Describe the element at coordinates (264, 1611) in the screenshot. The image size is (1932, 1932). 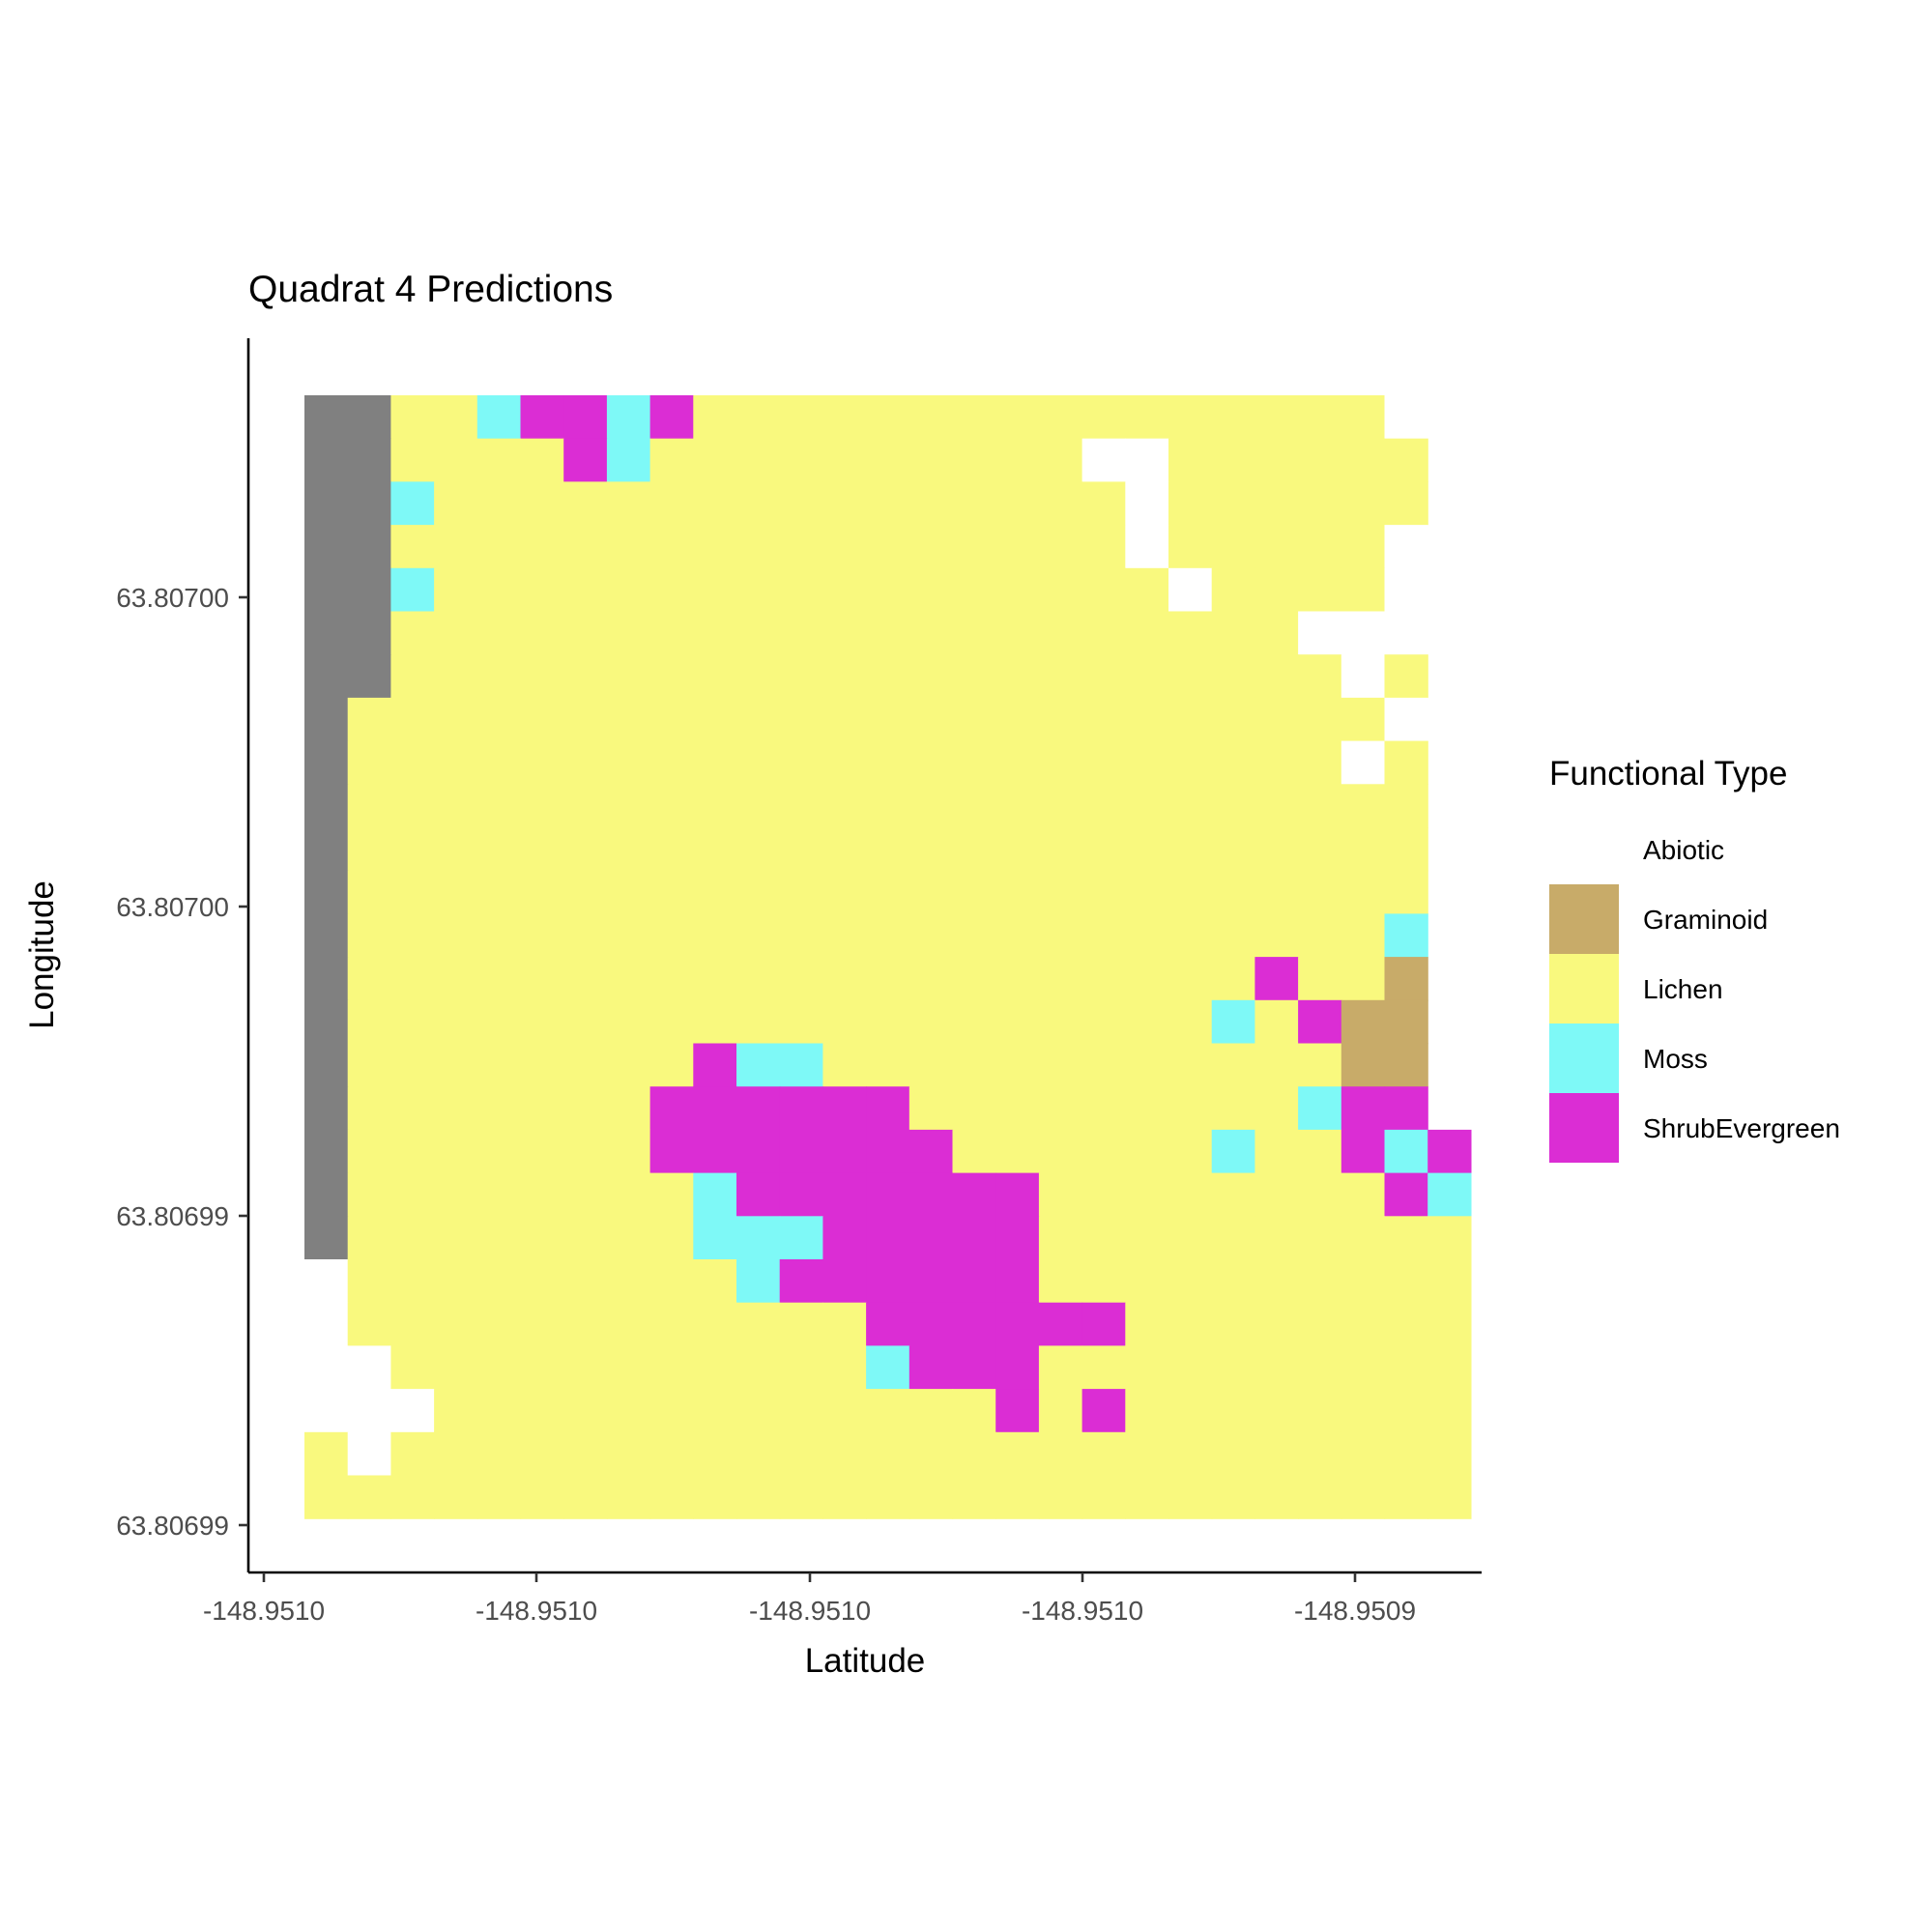
I see `x-tick-label: -148.9510` at that location.